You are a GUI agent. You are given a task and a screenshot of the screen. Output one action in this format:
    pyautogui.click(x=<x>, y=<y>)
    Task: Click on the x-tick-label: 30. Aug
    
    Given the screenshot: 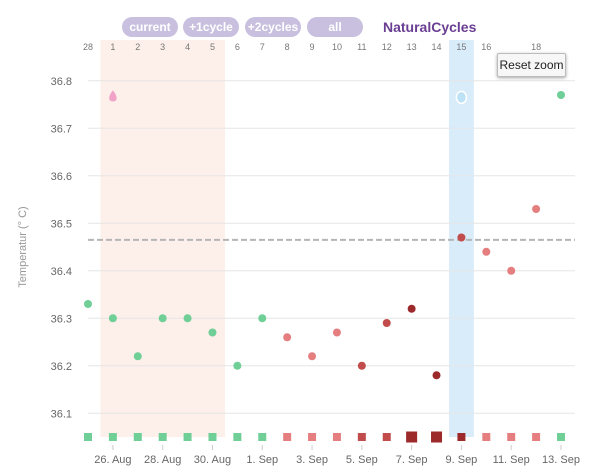 What is the action you would take?
    pyautogui.click(x=212, y=460)
    